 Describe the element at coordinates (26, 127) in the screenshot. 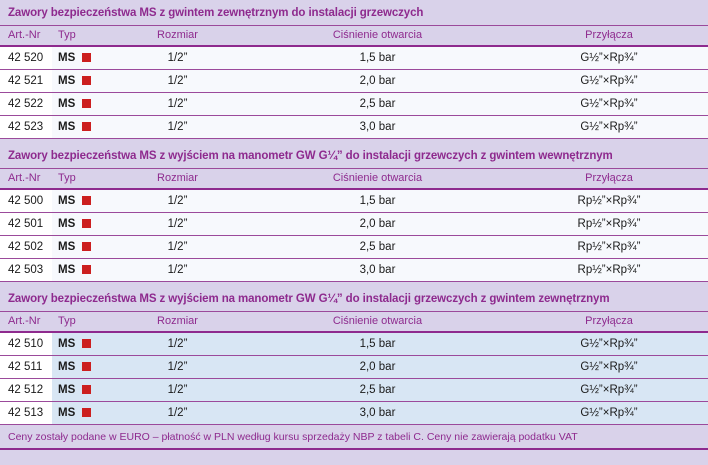

I see `cell-art-nr: 42 523` at that location.